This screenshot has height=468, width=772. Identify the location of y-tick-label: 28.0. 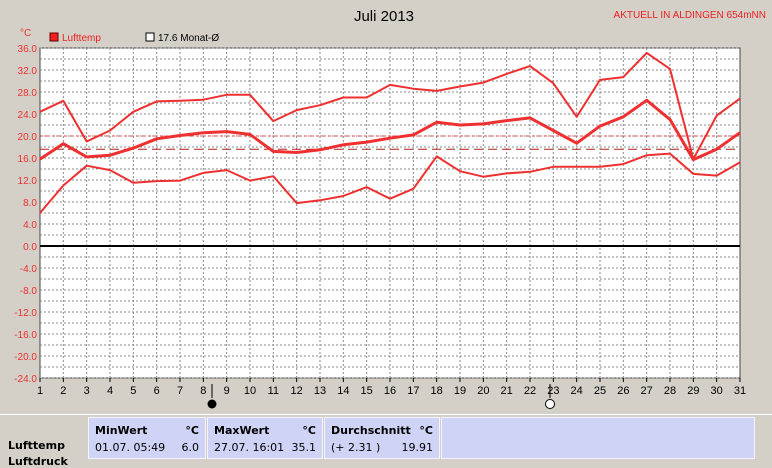
(28, 93).